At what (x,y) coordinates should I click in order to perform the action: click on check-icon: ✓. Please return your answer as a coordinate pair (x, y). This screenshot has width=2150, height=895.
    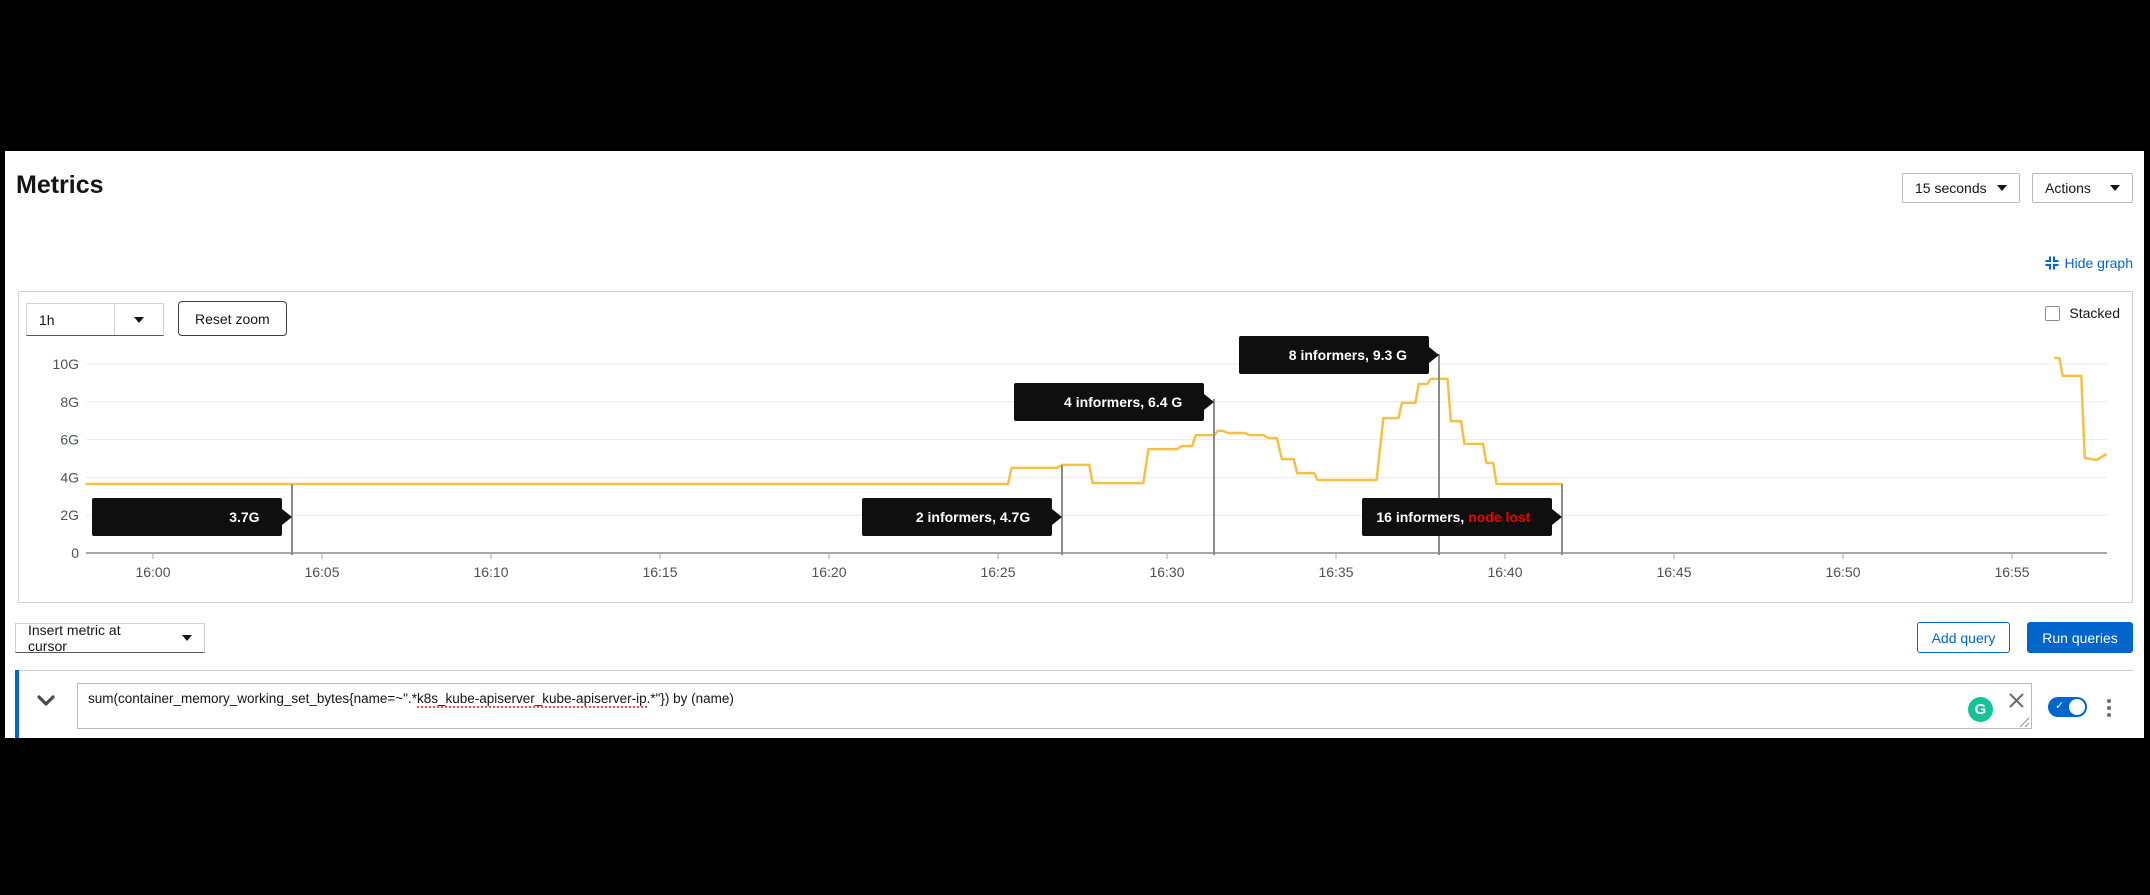
    Looking at the image, I should click on (2060, 706).